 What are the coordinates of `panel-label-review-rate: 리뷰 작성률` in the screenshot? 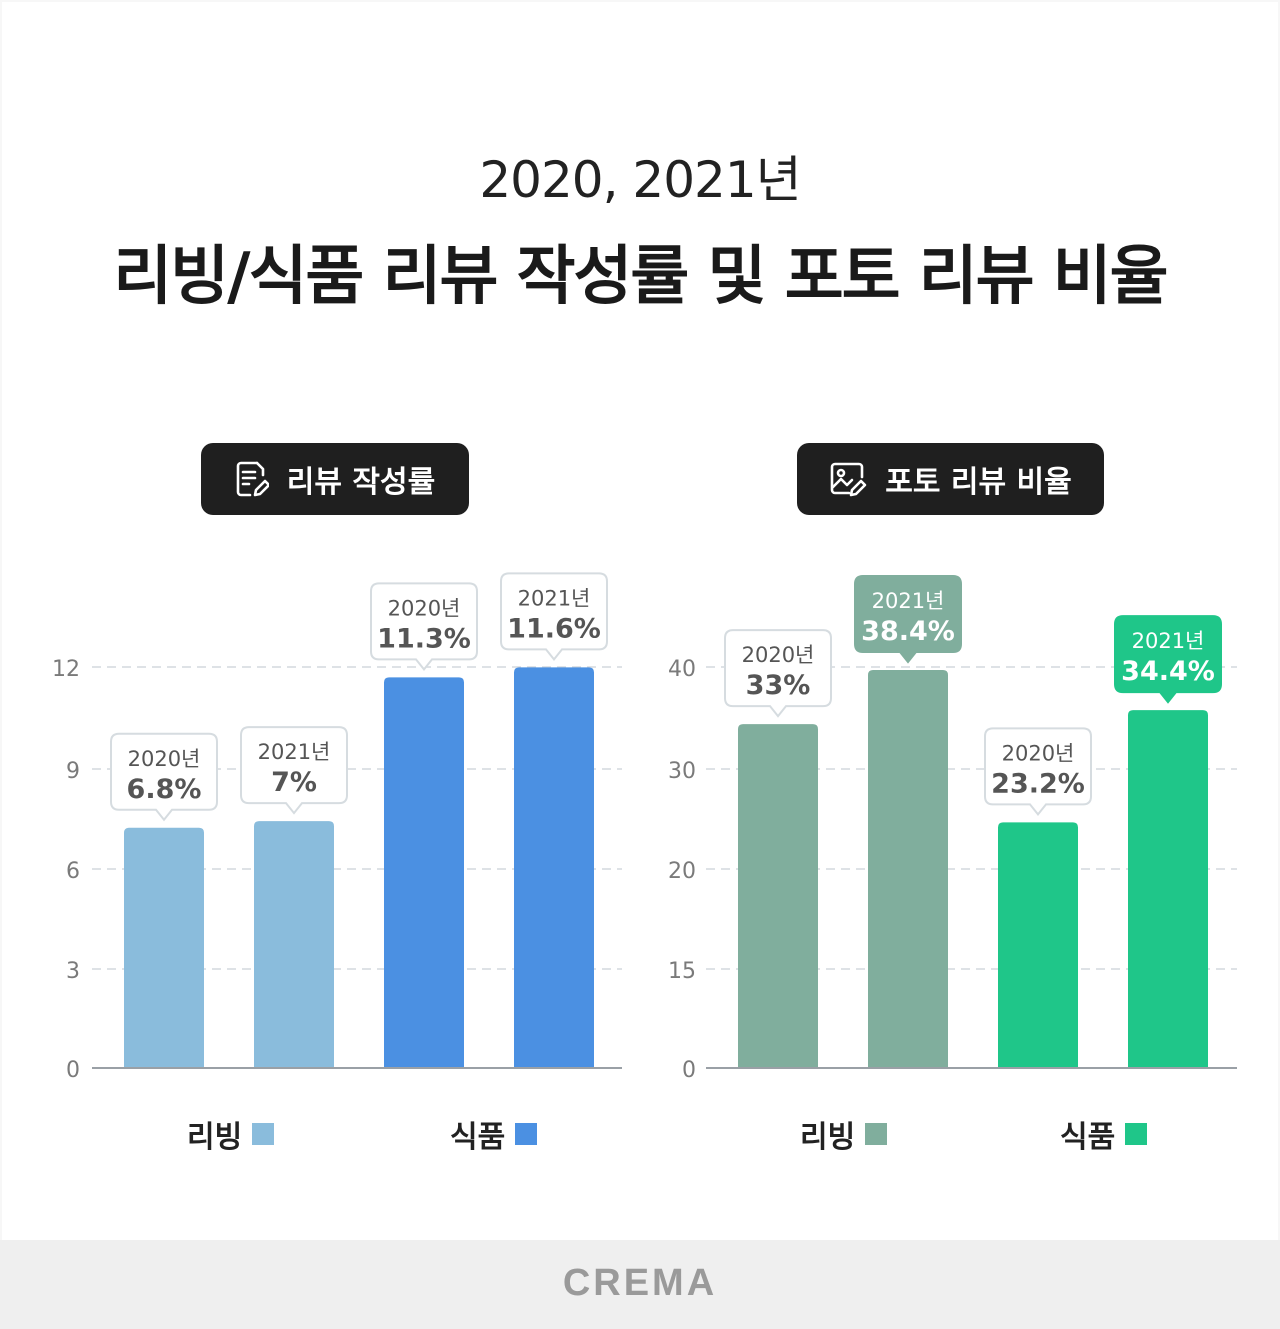 It's located at (335, 479).